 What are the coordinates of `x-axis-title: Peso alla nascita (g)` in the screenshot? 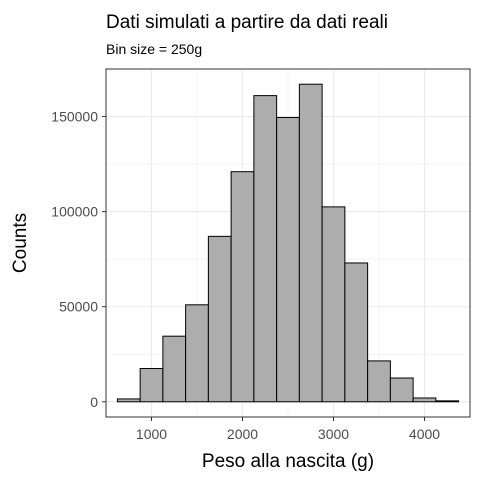 It's located at (288, 461).